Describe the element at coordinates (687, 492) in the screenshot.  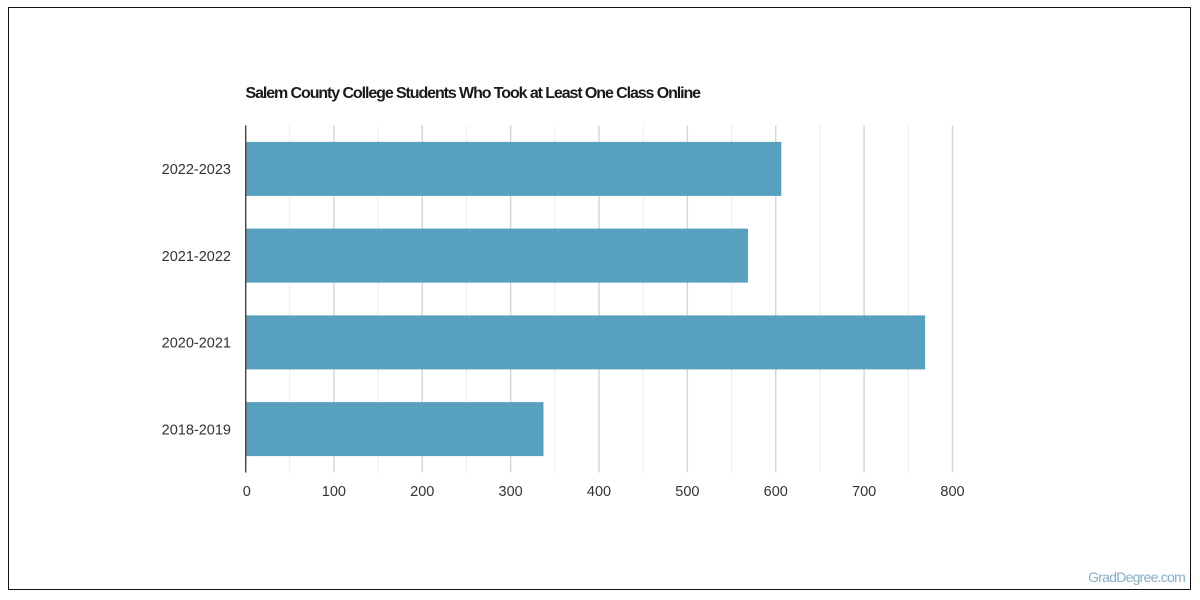
I see `svg-text: 500` at that location.